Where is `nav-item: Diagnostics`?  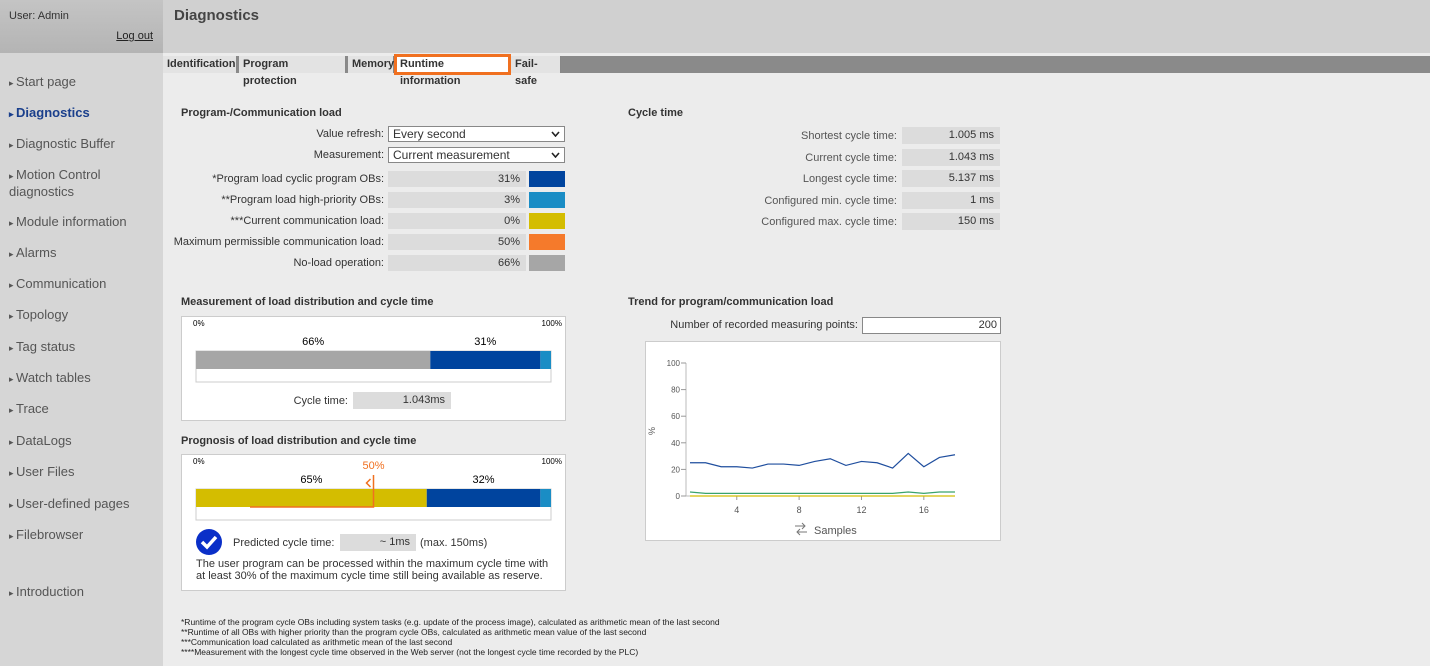
nav-item: Diagnostics is located at coordinates (84, 113).